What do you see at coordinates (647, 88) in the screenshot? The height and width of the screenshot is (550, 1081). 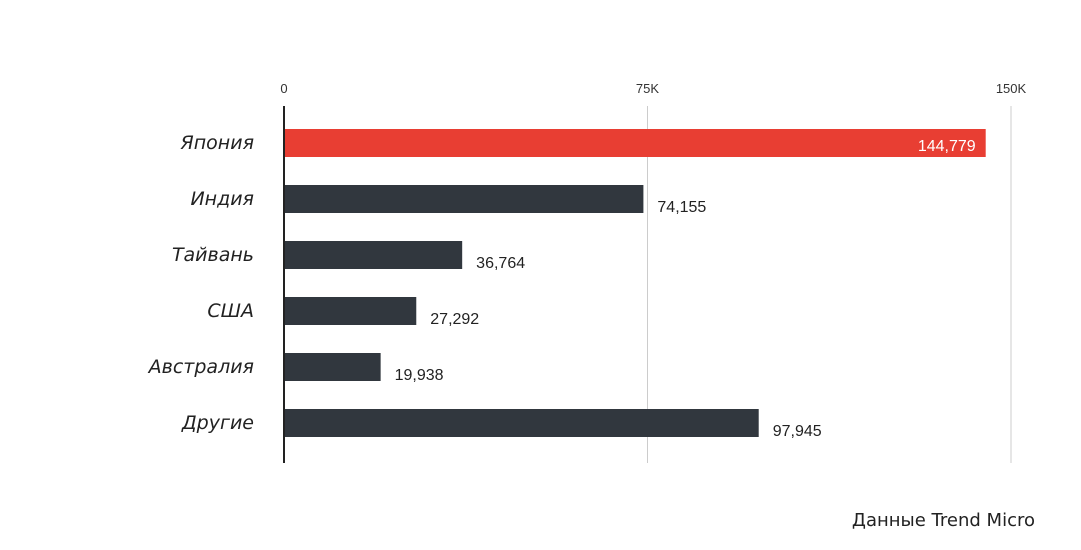 I see `x-tick-label: 75K` at bounding box center [647, 88].